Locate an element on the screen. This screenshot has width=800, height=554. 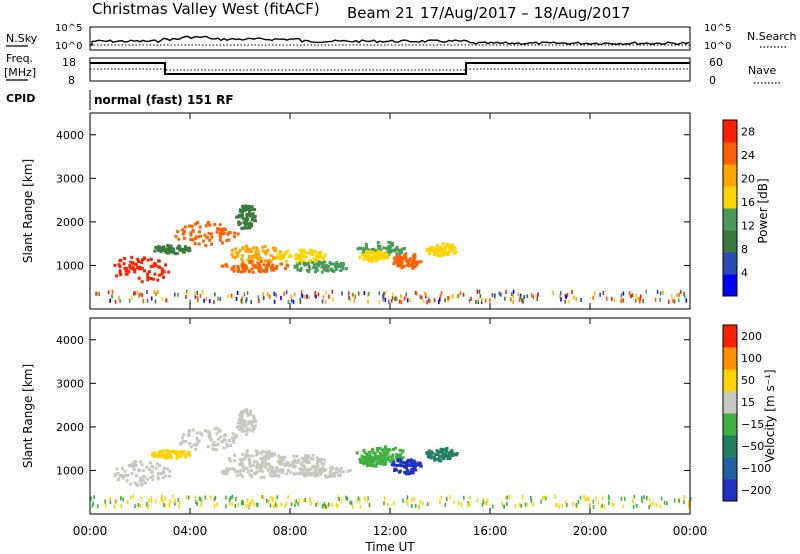
colorbar-swatch is located at coordinates (730, 153).